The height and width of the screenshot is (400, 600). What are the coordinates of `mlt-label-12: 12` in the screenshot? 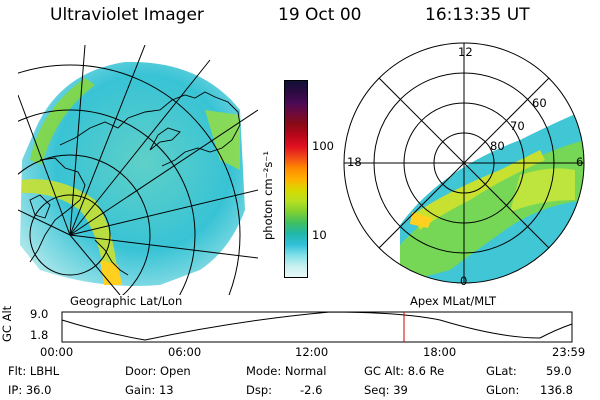 It's located at (465, 52).